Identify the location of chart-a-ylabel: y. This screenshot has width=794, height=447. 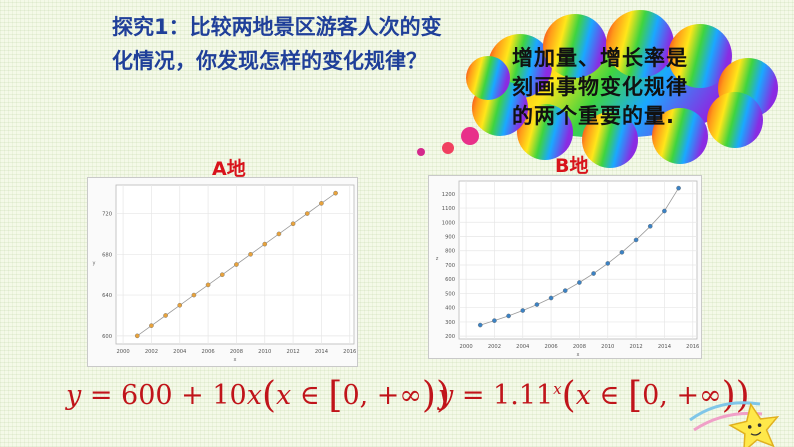
(94, 264).